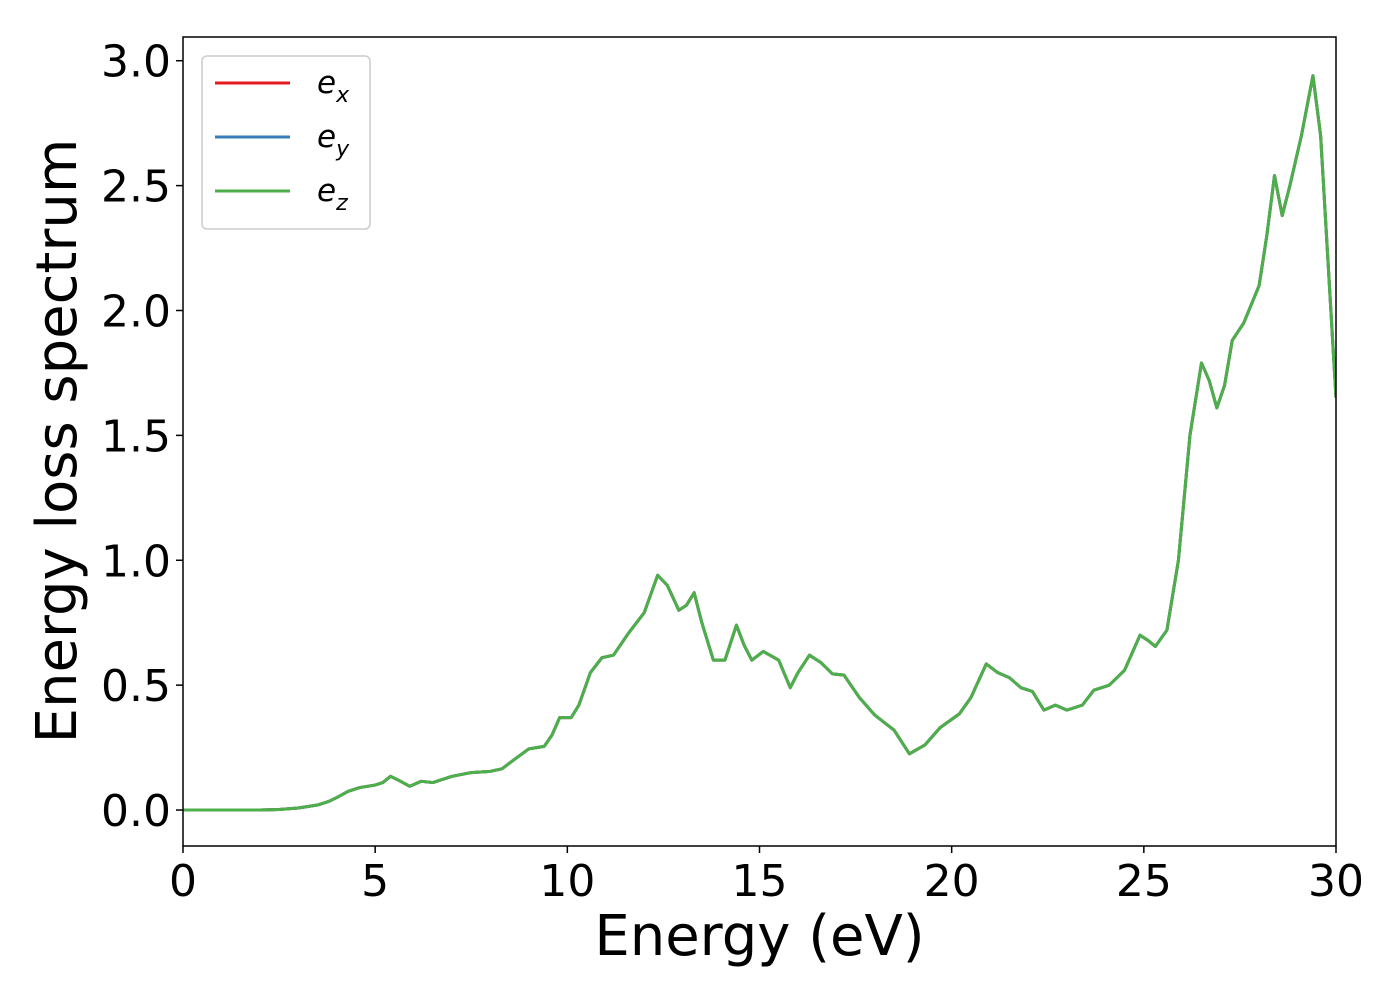 The width and height of the screenshot is (1400, 1000). Describe the element at coordinates (333, 140) in the screenshot. I see `legend-label: ey` at that location.